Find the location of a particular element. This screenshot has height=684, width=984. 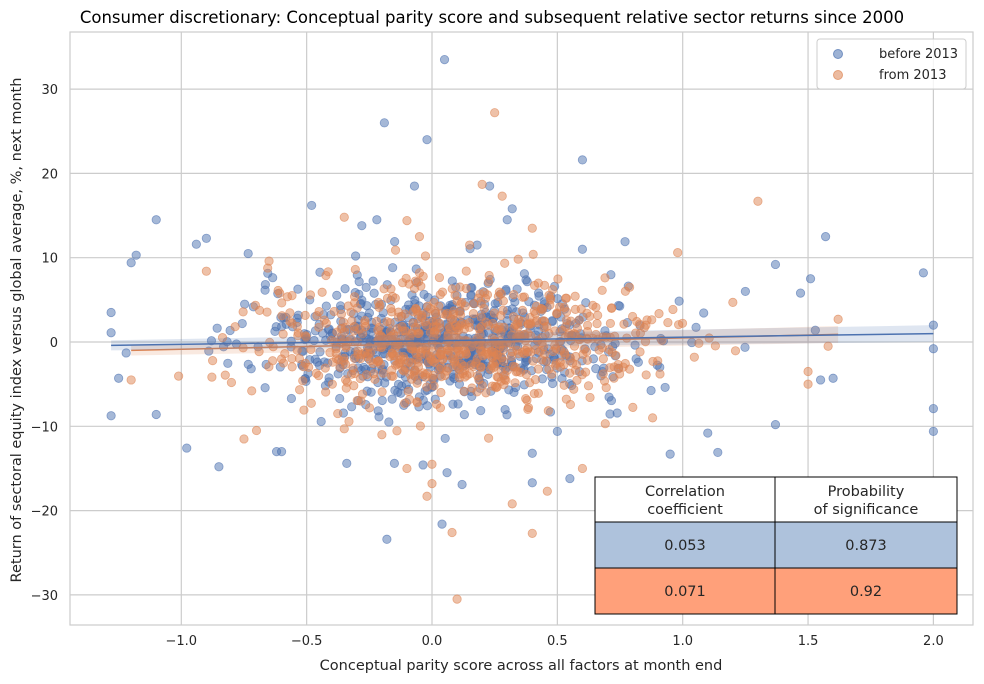

table-cell: 0.92 is located at coordinates (866, 592).